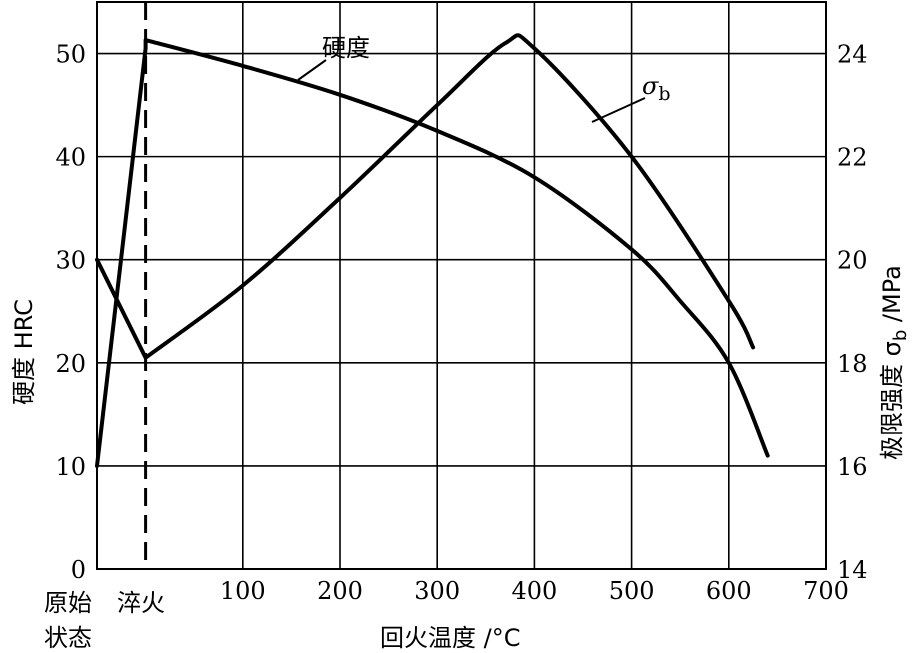 The image size is (912, 653). I want to click on y-right-label-subscript: b, so click(900, 335).